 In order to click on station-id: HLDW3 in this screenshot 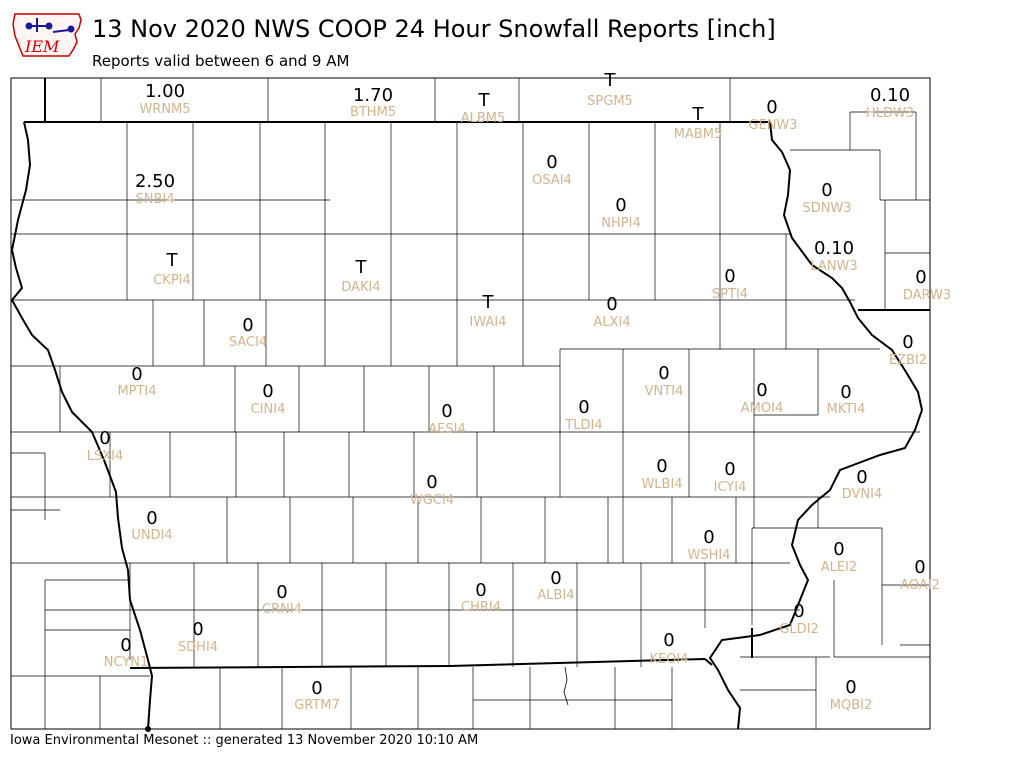, I will do `click(890, 113)`.